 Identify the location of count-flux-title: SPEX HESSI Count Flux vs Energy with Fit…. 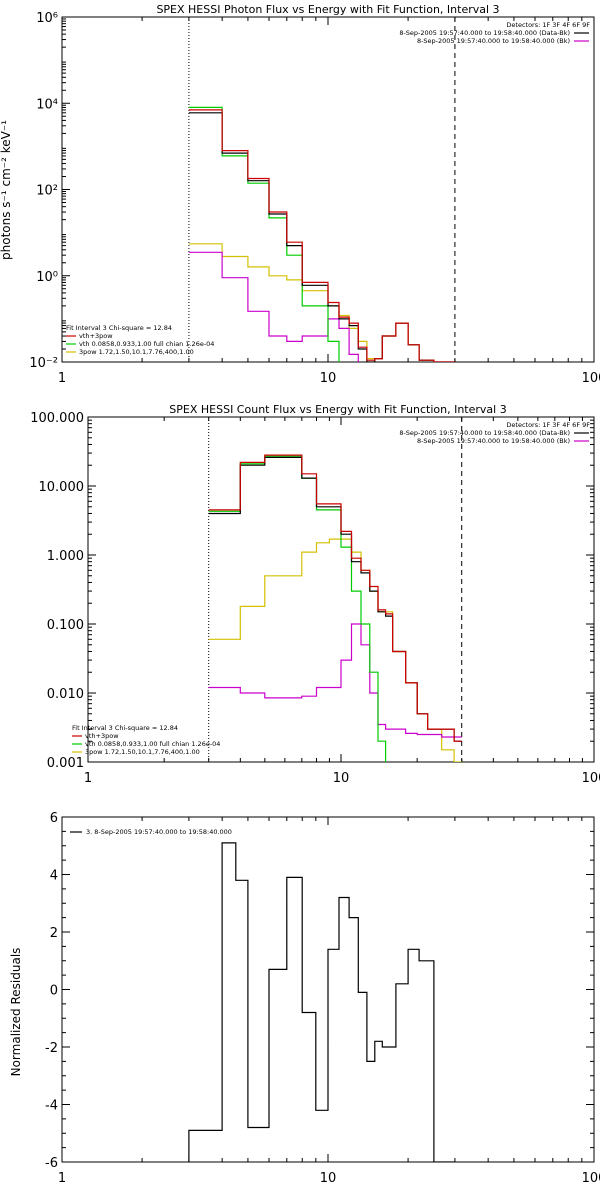
(337, 409).